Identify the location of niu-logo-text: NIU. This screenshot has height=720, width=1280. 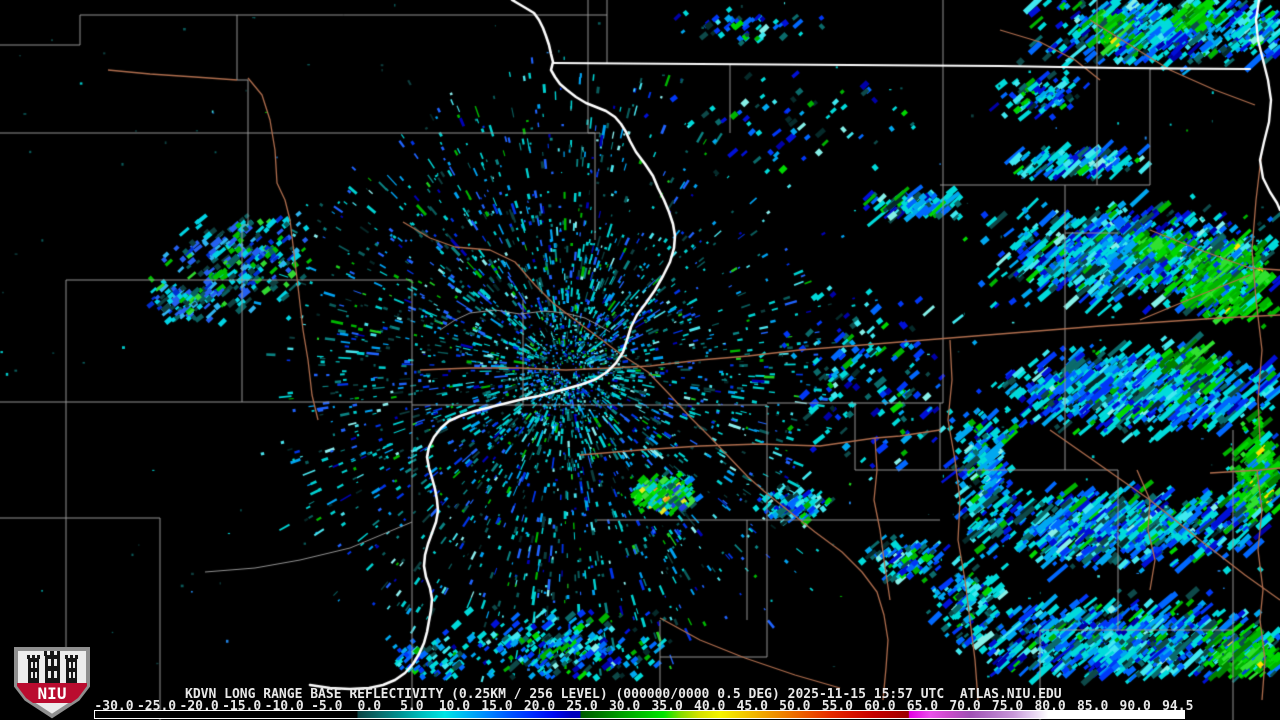
(52, 693).